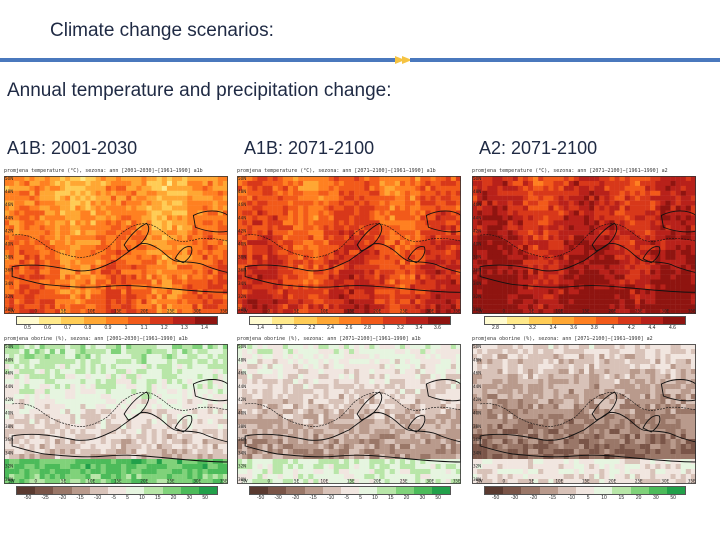  What do you see at coordinates (559, 481) in the screenshot?
I see `longitude-tick-label: 10E` at bounding box center [559, 481].